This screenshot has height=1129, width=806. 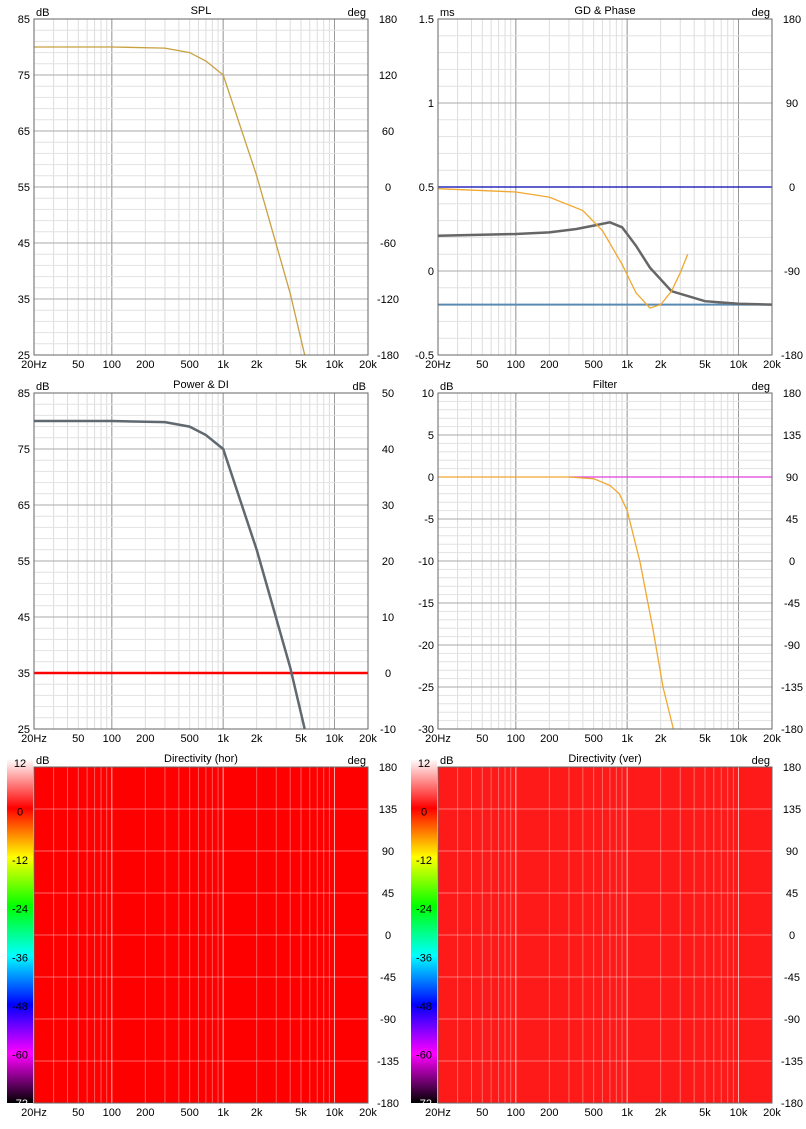 What do you see at coordinates (359, 387) in the screenshot?
I see `right-axis-unit: dB` at bounding box center [359, 387].